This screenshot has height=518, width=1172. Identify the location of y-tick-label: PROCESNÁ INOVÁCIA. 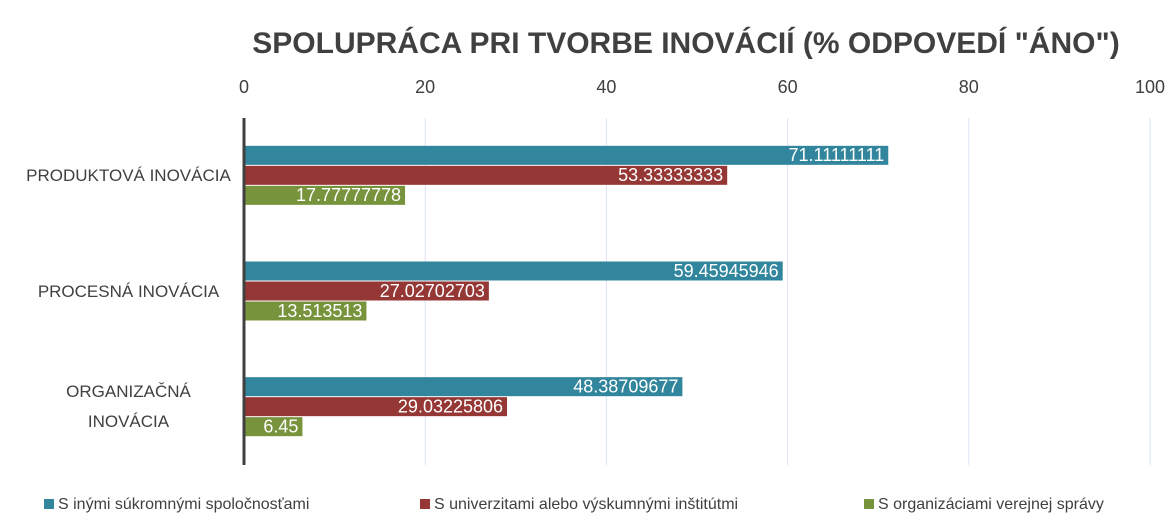
(128, 291).